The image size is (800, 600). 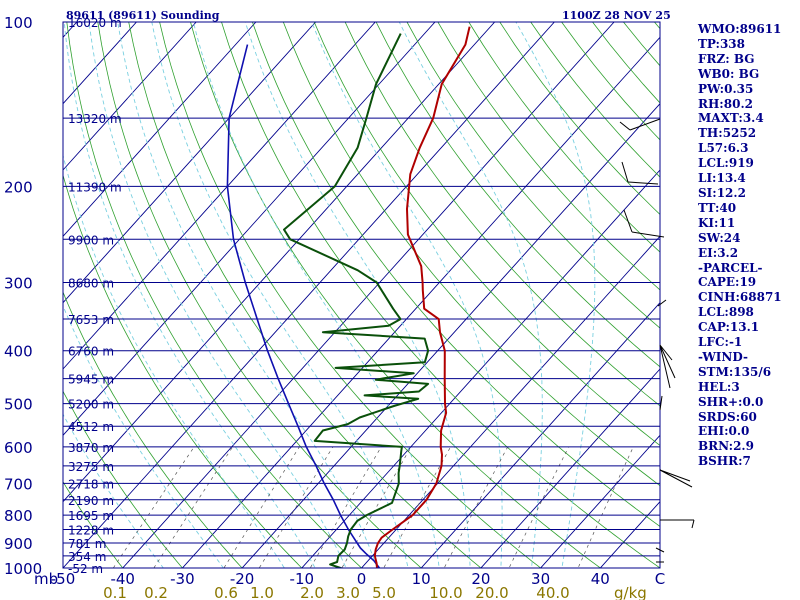 What do you see at coordinates (95, 187) in the screenshot?
I see `height-label: 11390 m` at bounding box center [95, 187].